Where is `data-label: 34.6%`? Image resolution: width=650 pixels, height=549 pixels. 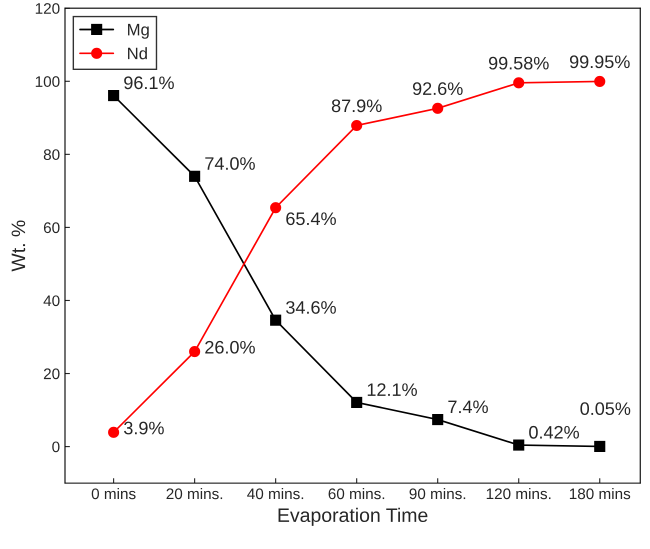 data-label: 34.6% is located at coordinates (311, 307).